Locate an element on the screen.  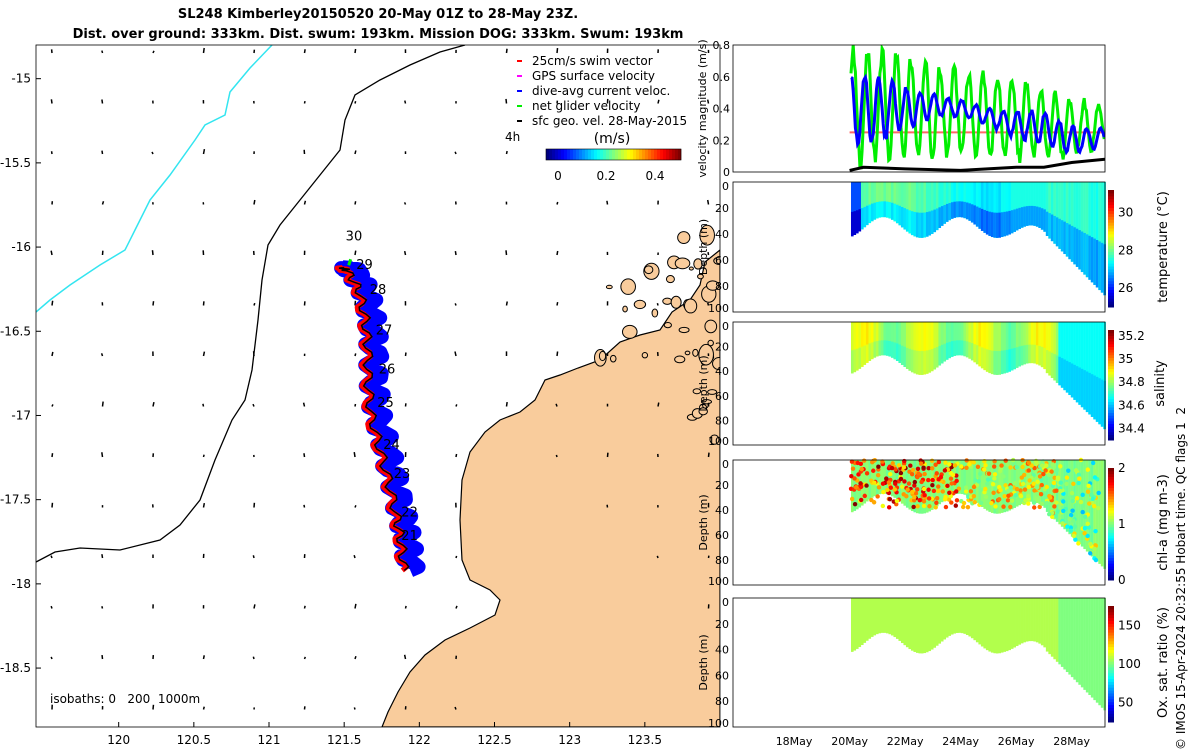
y-tick-label: -15 is located at coordinates (21, 79).